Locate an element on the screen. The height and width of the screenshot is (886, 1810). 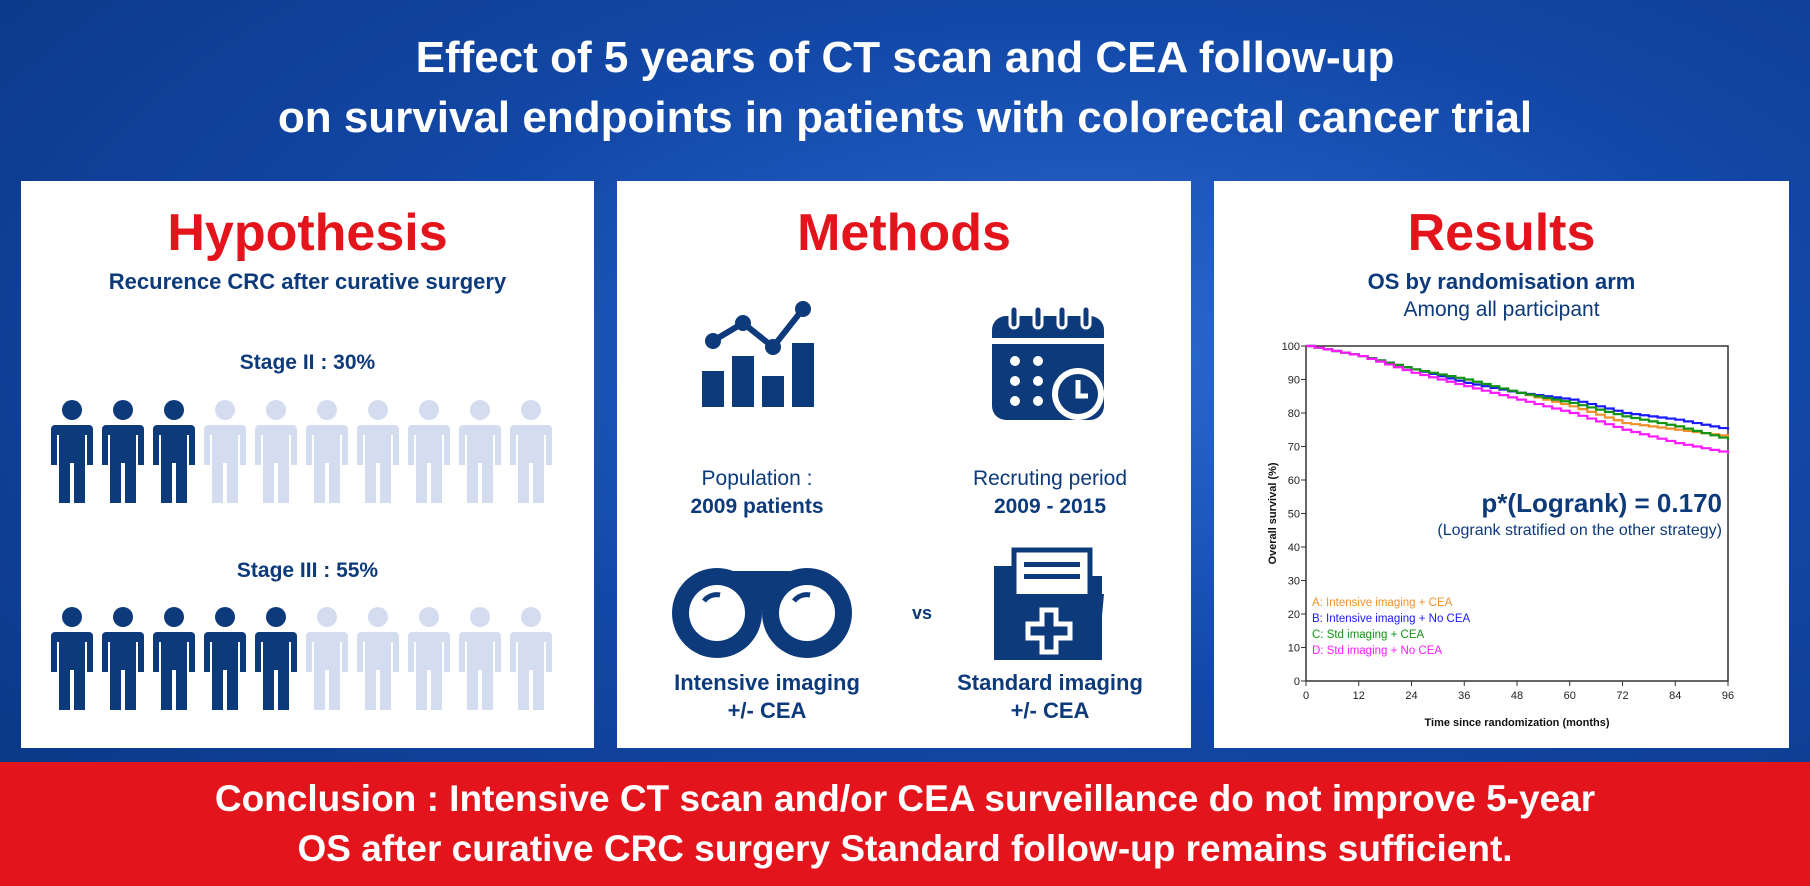
results-subtitle-2: Among all participant is located at coordinates (1501, 309).